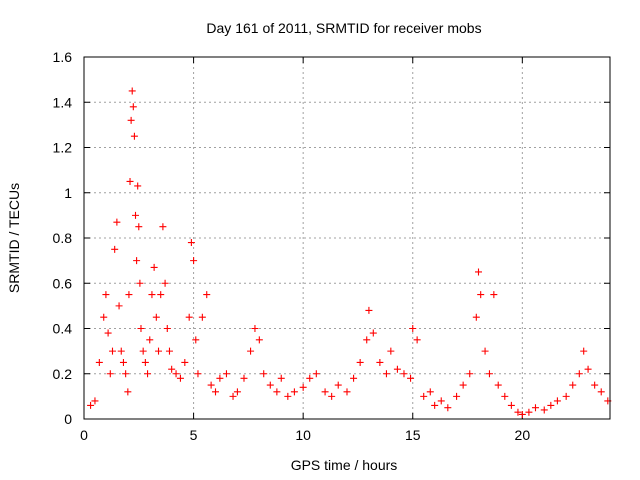 The width and height of the screenshot is (640, 480). Describe the element at coordinates (63, 374) in the screenshot. I see `y-tick-label: 0.2` at that location.